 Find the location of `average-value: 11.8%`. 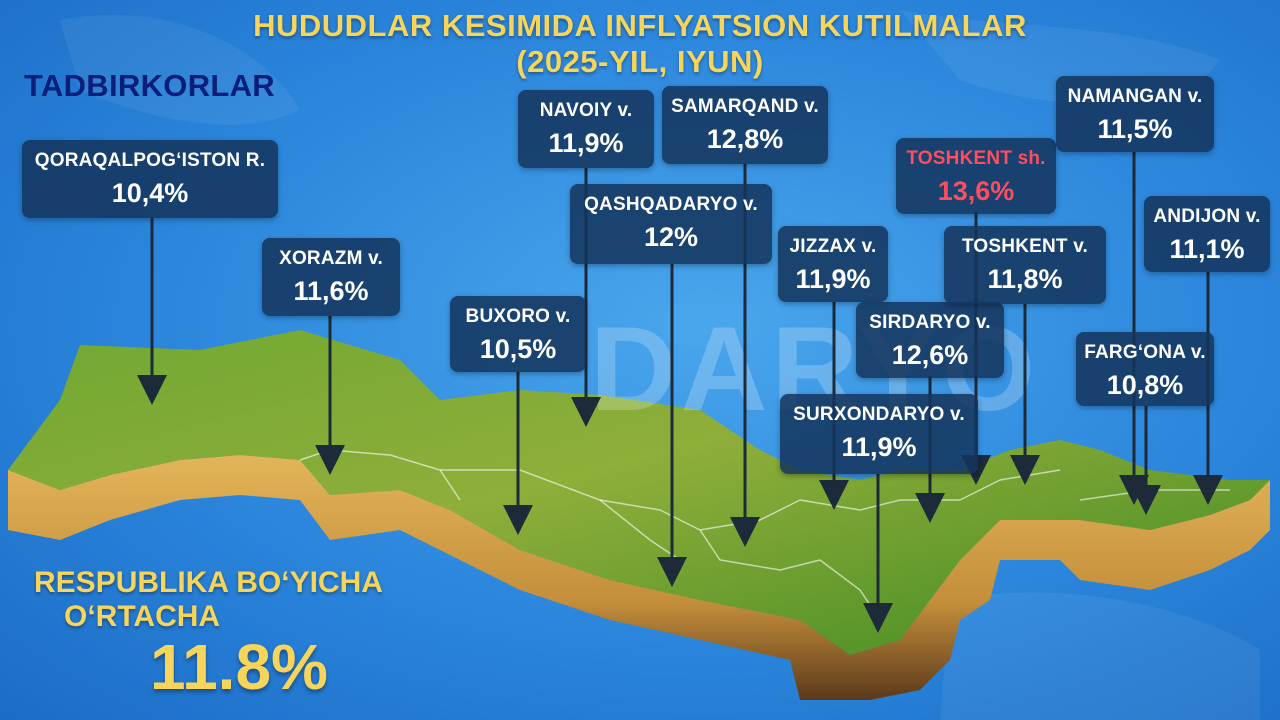

average-value: 11.8% is located at coordinates (239, 667).